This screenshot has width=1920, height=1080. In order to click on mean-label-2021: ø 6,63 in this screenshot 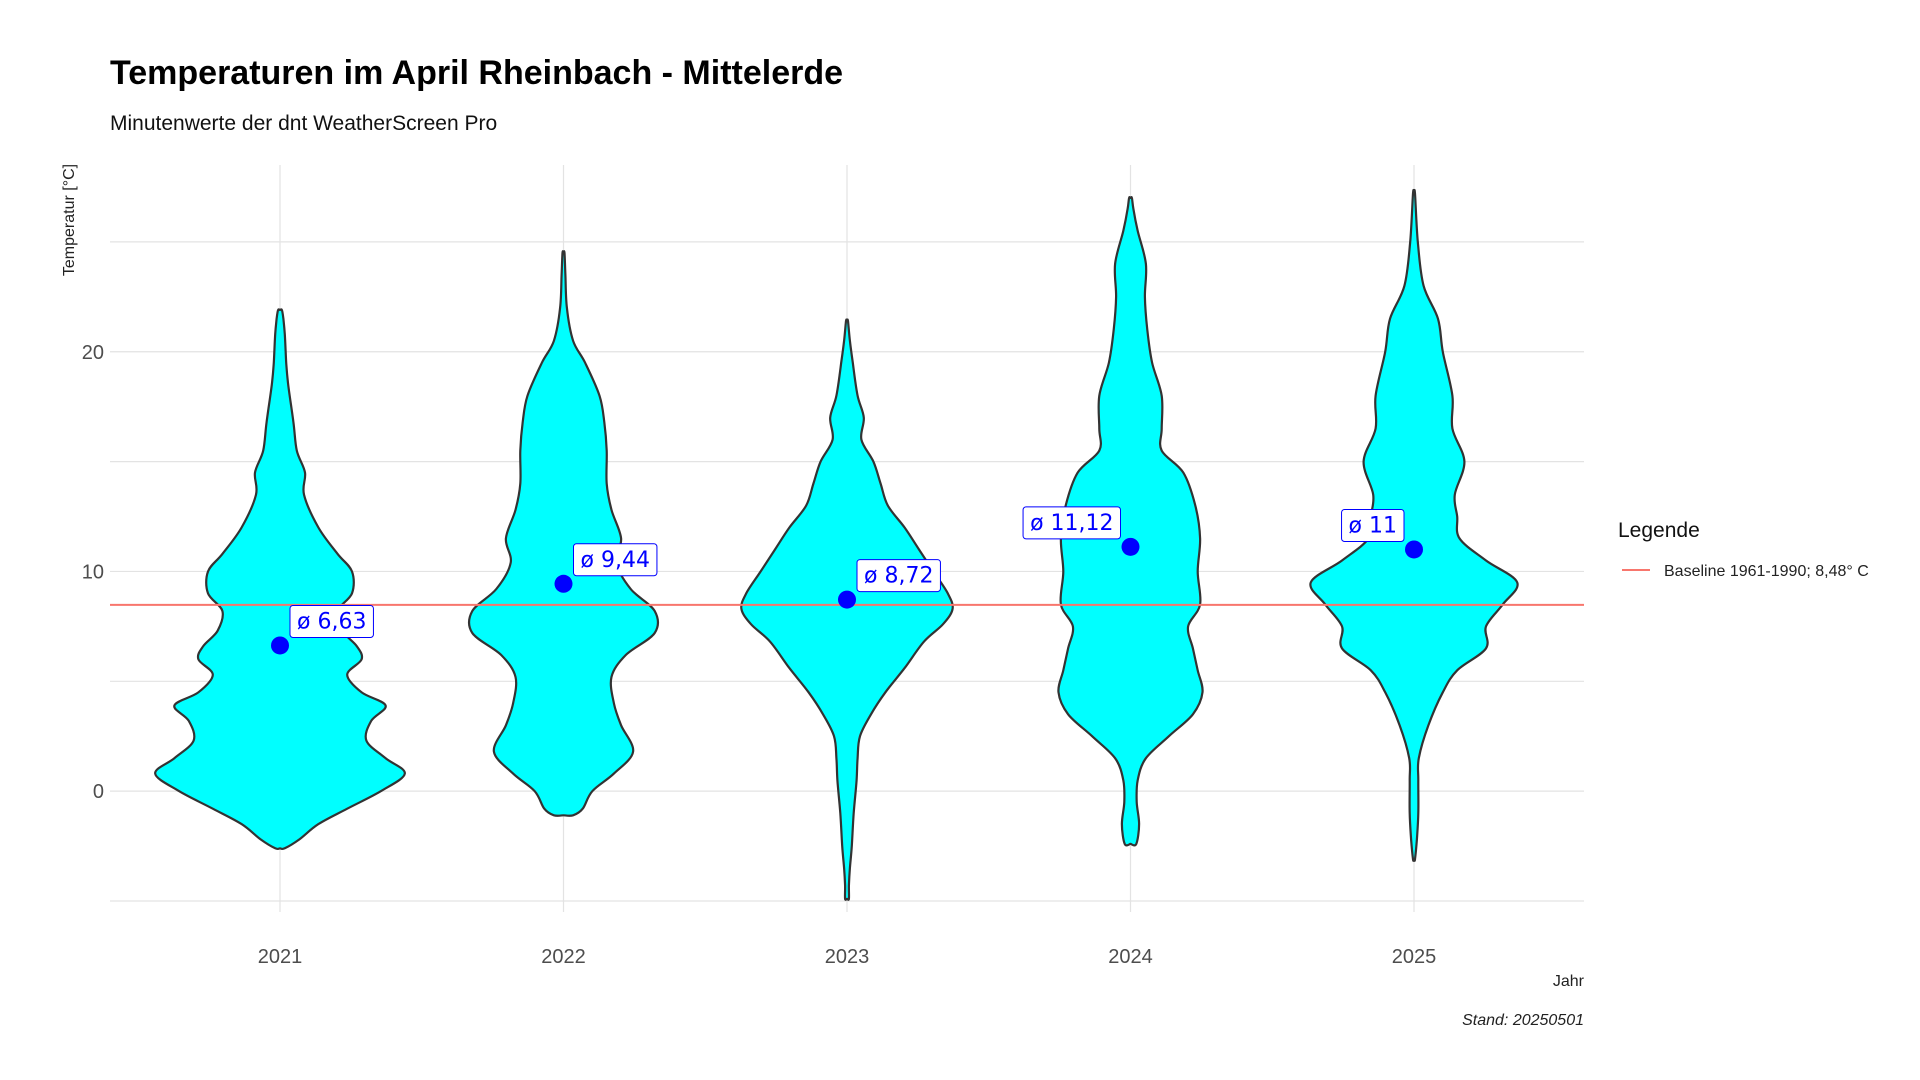, I will do `click(331, 621)`.